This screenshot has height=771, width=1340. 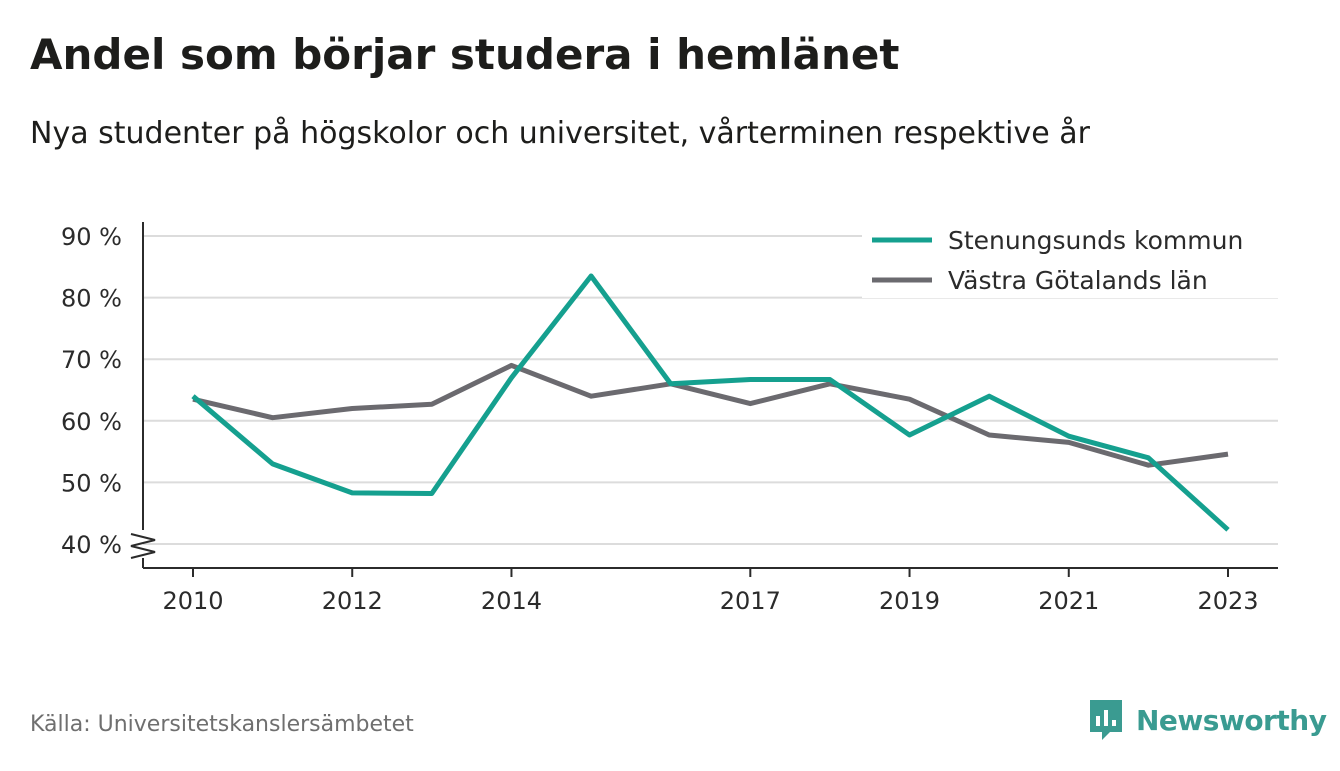 I want to click on y-tick-label: 70 %, so click(x=91, y=360).